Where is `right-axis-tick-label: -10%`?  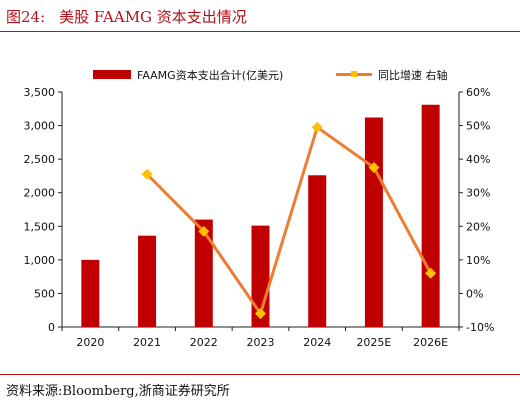
right-axis-tick-label: -10% is located at coordinates (480, 327).